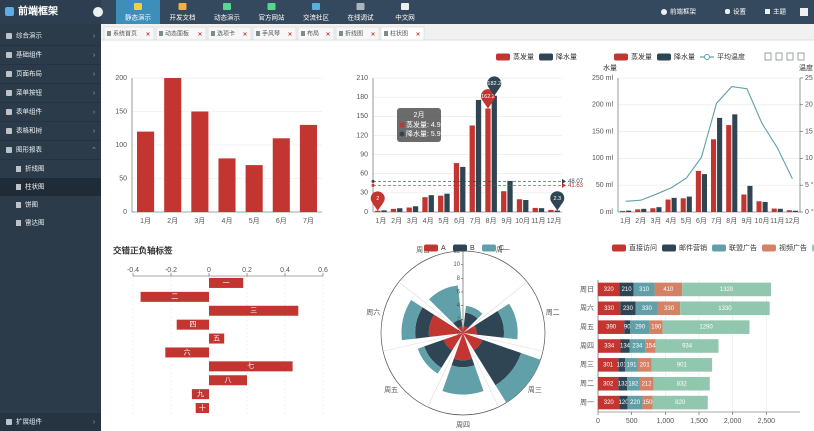 This screenshot has width=814, height=431. Describe the element at coordinates (35, 186) in the screenshot. I see `submenu-item: 柱状图` at that location.